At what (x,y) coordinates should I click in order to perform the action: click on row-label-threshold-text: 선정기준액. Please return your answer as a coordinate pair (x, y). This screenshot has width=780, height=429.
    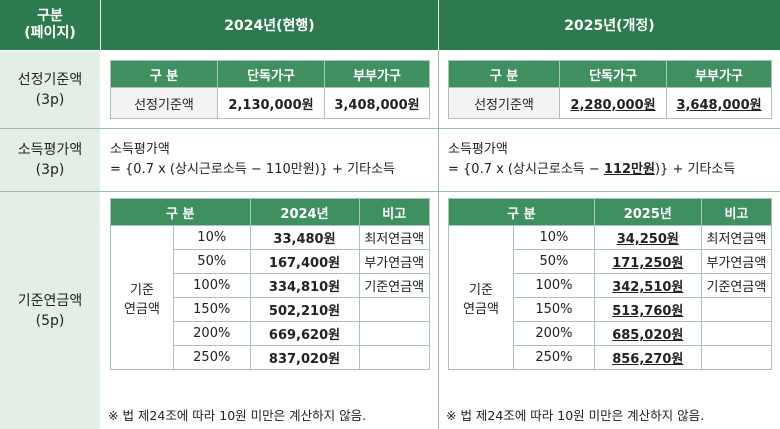
    Looking at the image, I should click on (50, 79).